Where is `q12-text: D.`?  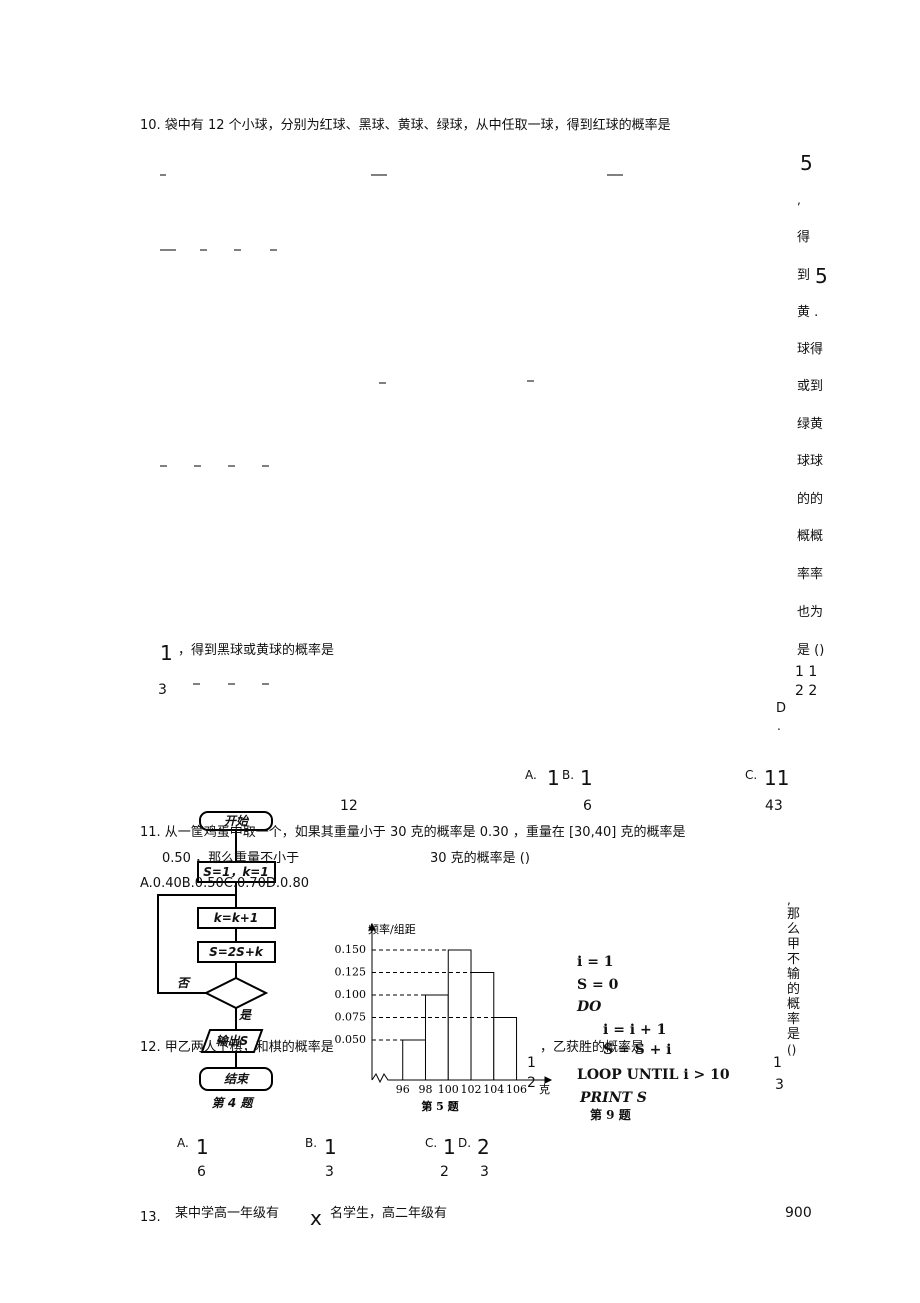
q12-text: D. is located at coordinates (465, 1143).